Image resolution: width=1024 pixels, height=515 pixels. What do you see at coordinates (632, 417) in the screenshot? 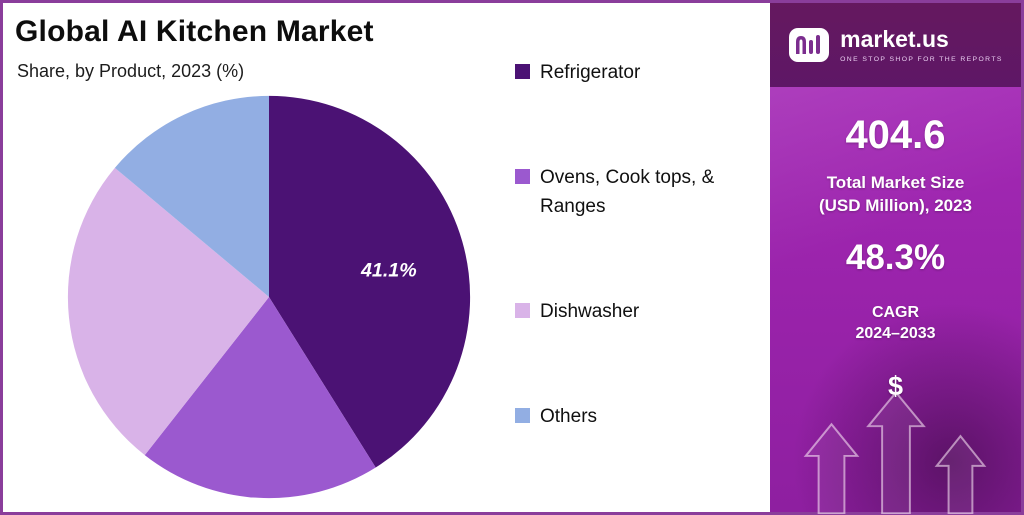
I see `legend-item-others: Others` at bounding box center [632, 417].